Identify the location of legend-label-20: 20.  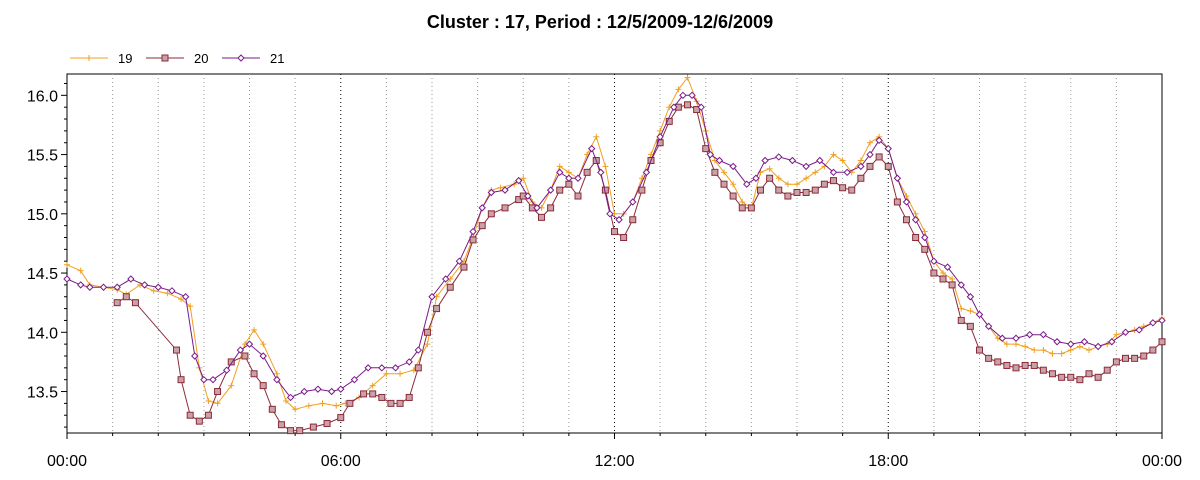
(201, 58).